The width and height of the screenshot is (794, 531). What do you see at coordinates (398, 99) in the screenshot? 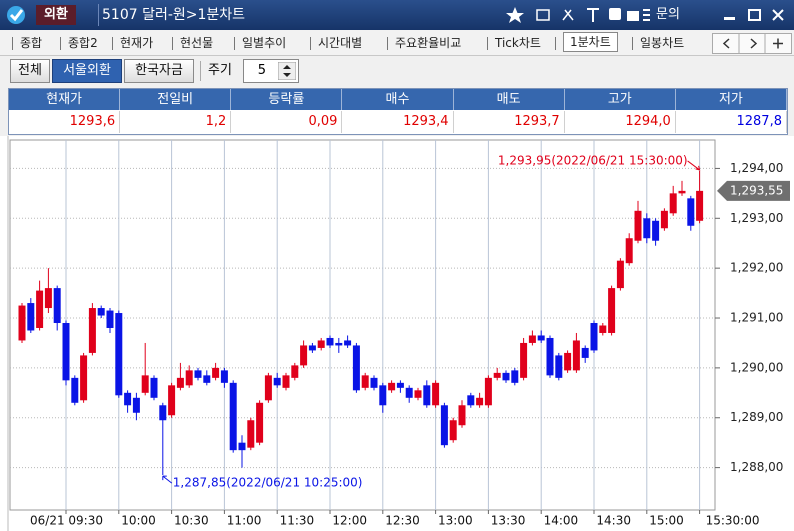
I see `quote-header: 매수` at bounding box center [398, 99].